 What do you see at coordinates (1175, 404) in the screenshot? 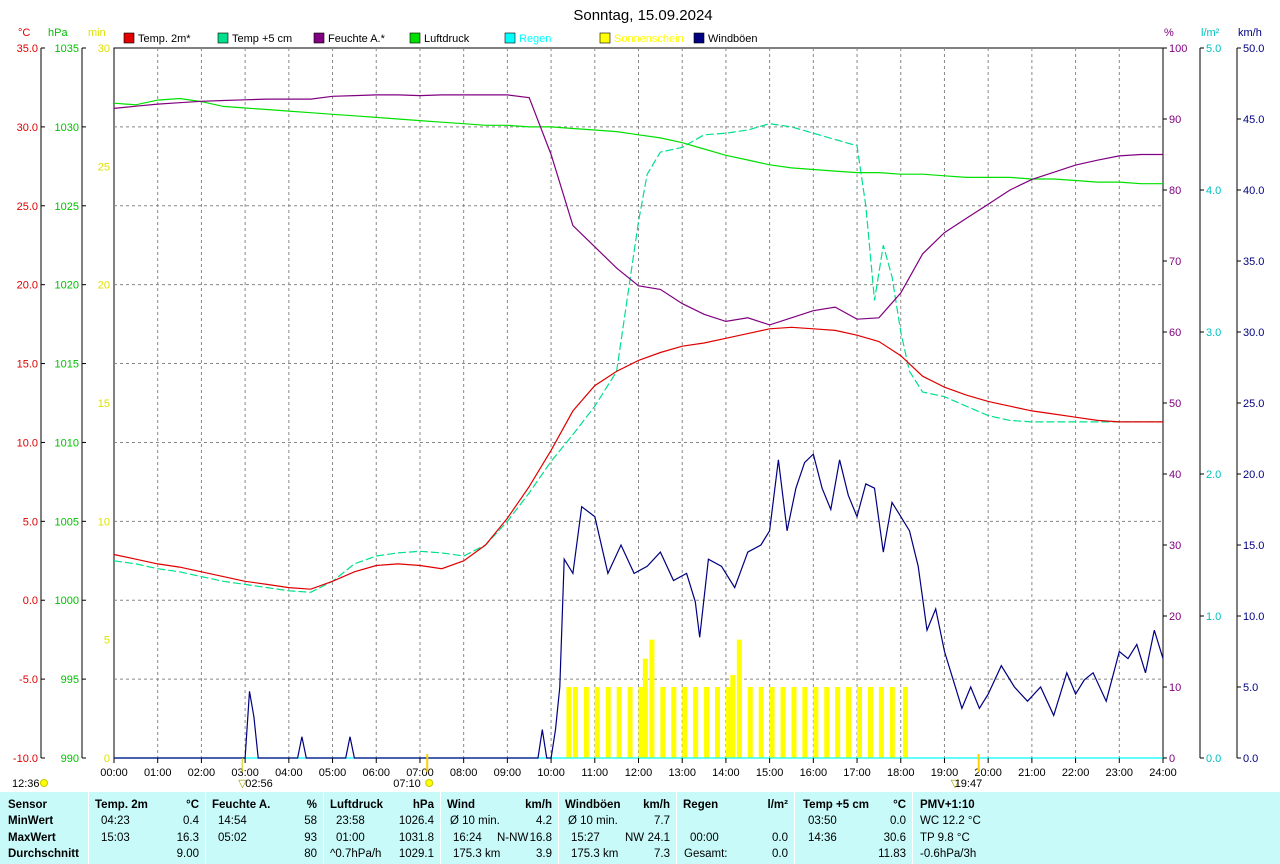
I see `humidity-tick-label: 50` at bounding box center [1175, 404].